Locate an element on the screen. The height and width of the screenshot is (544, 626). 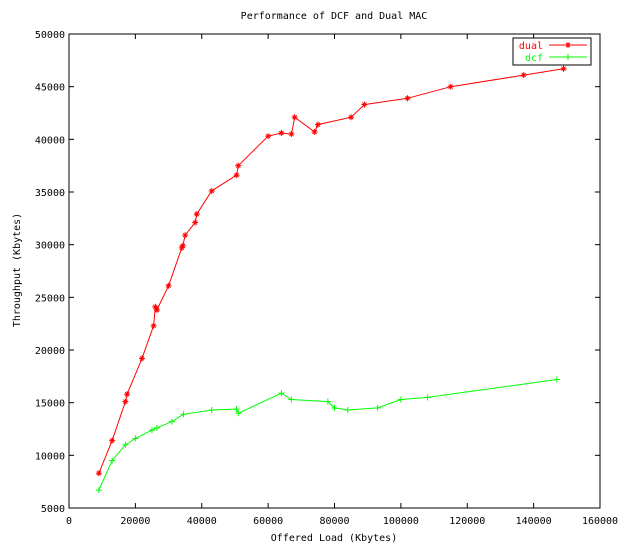
legend: dual dcf is located at coordinates (552, 51).